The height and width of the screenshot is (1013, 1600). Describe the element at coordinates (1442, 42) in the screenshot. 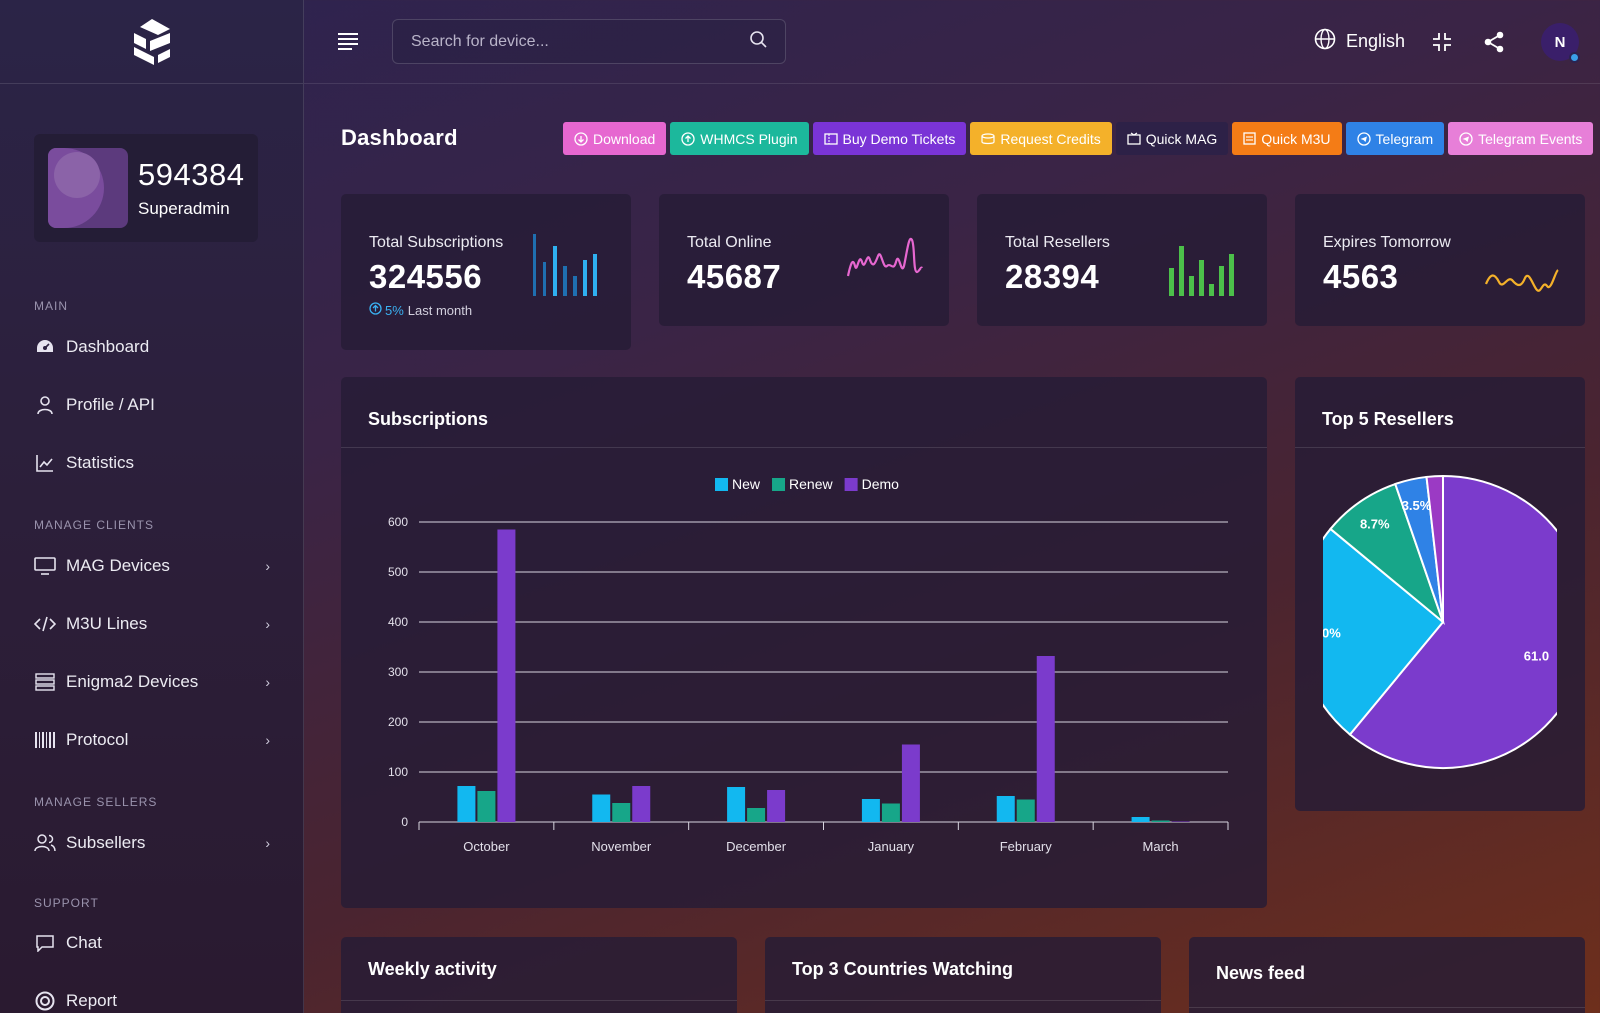

I see `fullscreen-exit-icon` at that location.